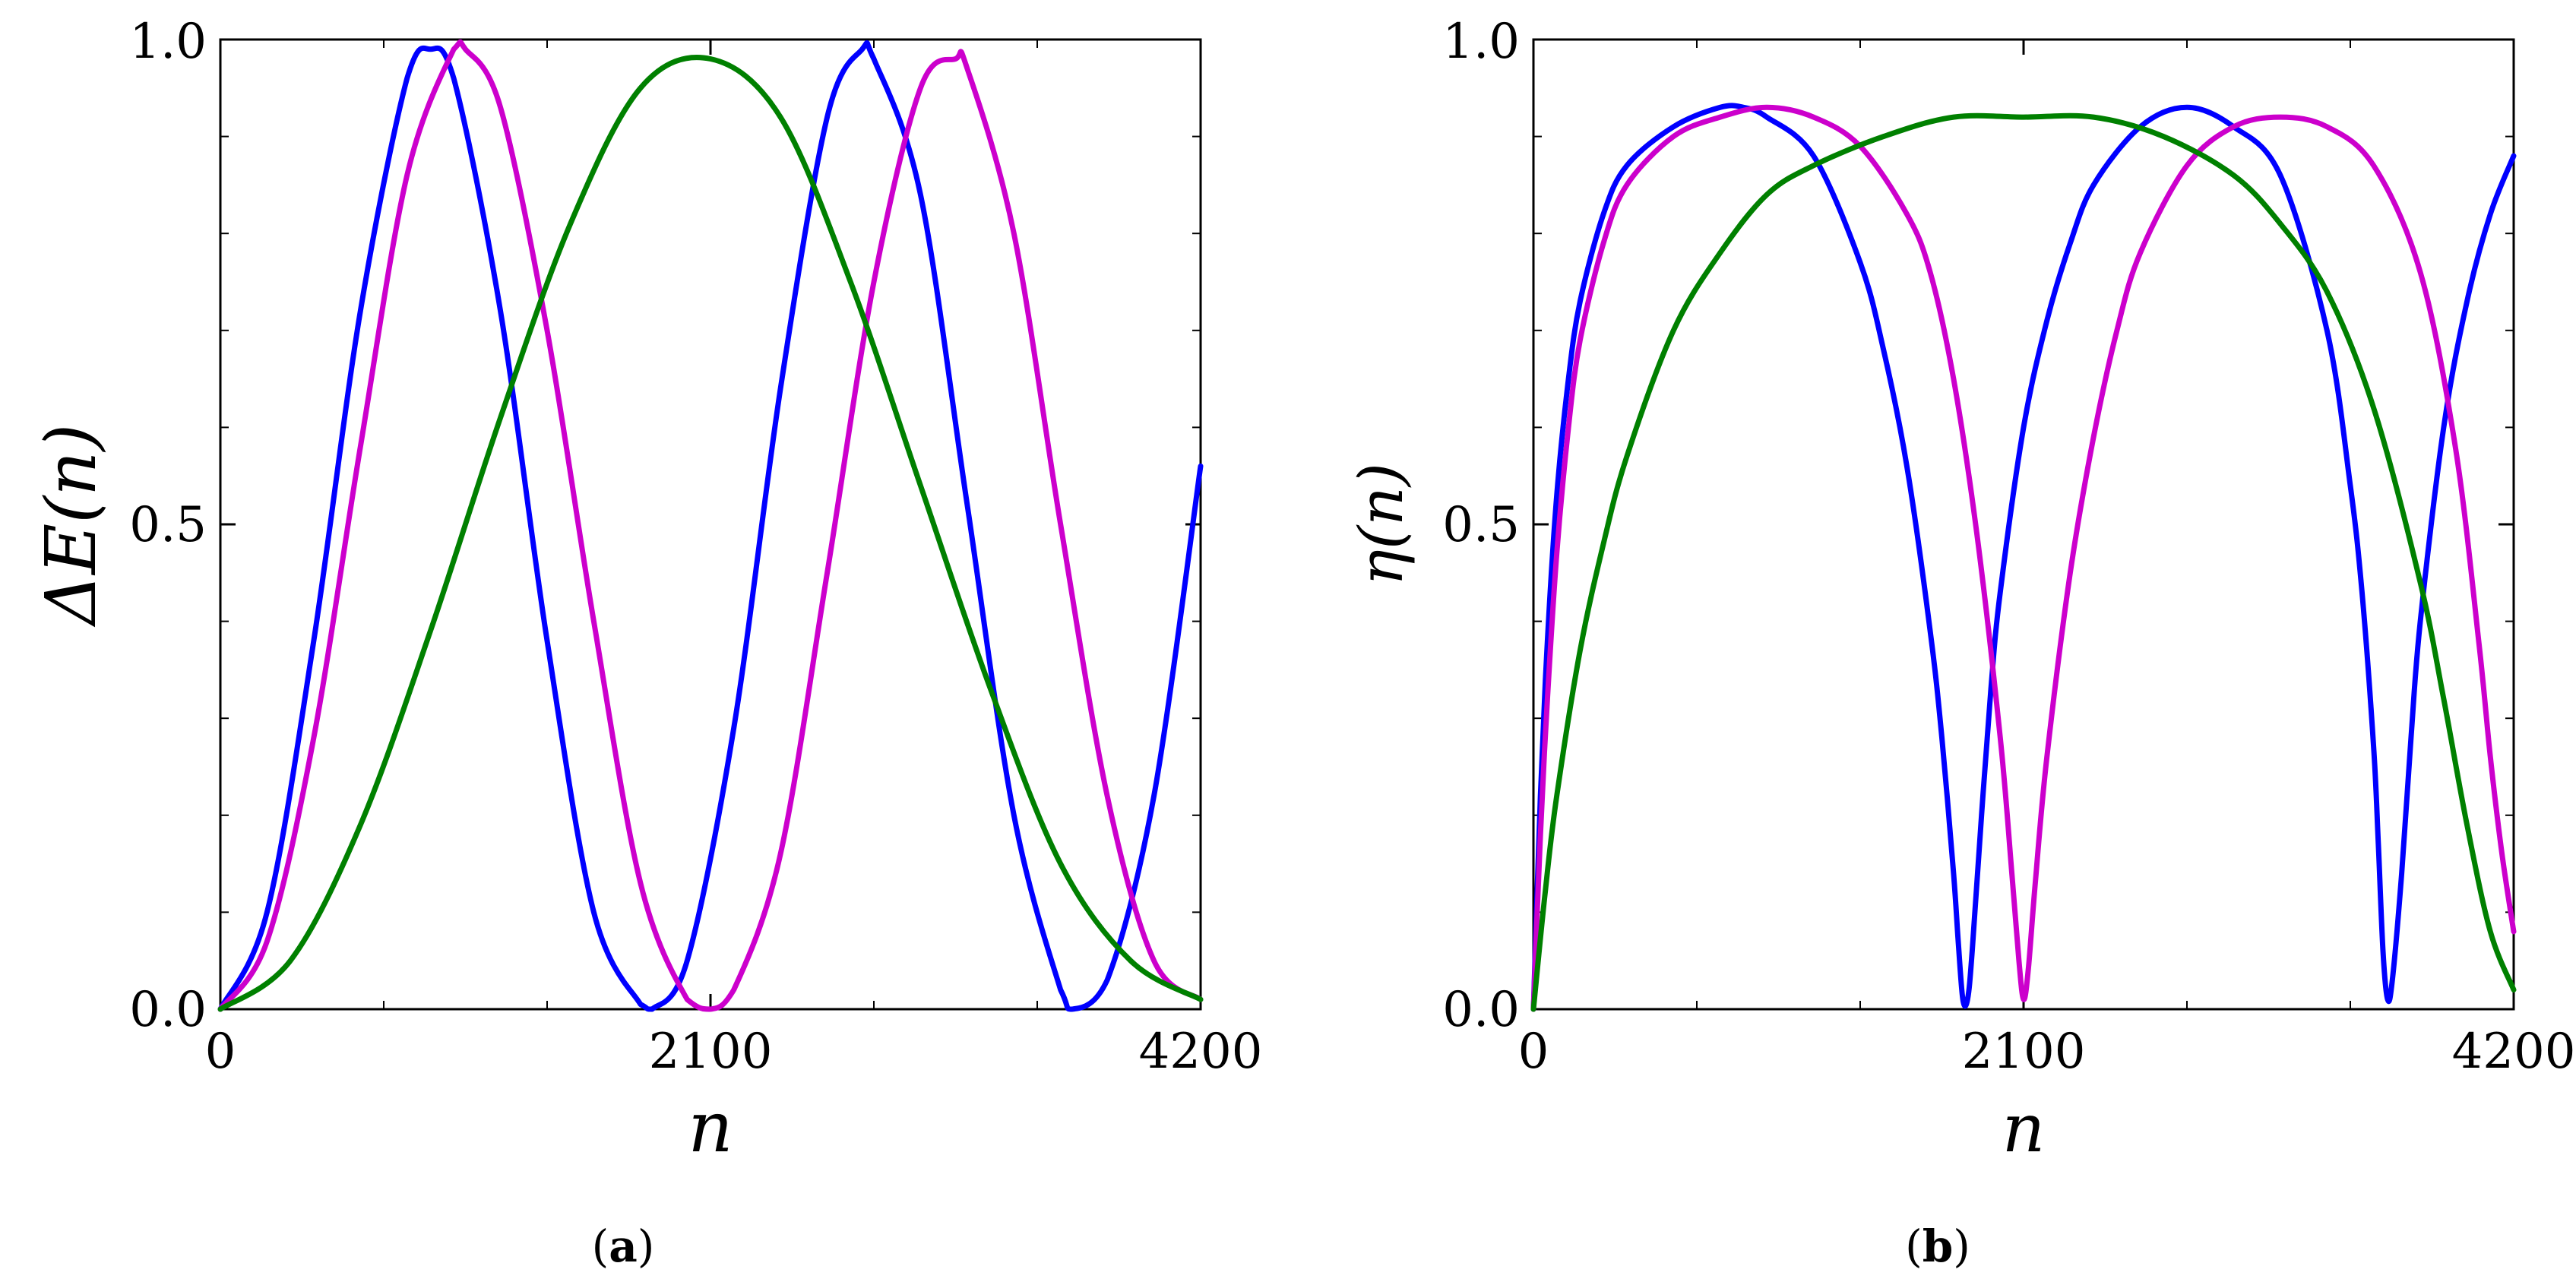 This screenshot has height=1282, width=2576. Describe the element at coordinates (2024, 1128) in the screenshot. I see `panel-b-xlabel: n` at that location.